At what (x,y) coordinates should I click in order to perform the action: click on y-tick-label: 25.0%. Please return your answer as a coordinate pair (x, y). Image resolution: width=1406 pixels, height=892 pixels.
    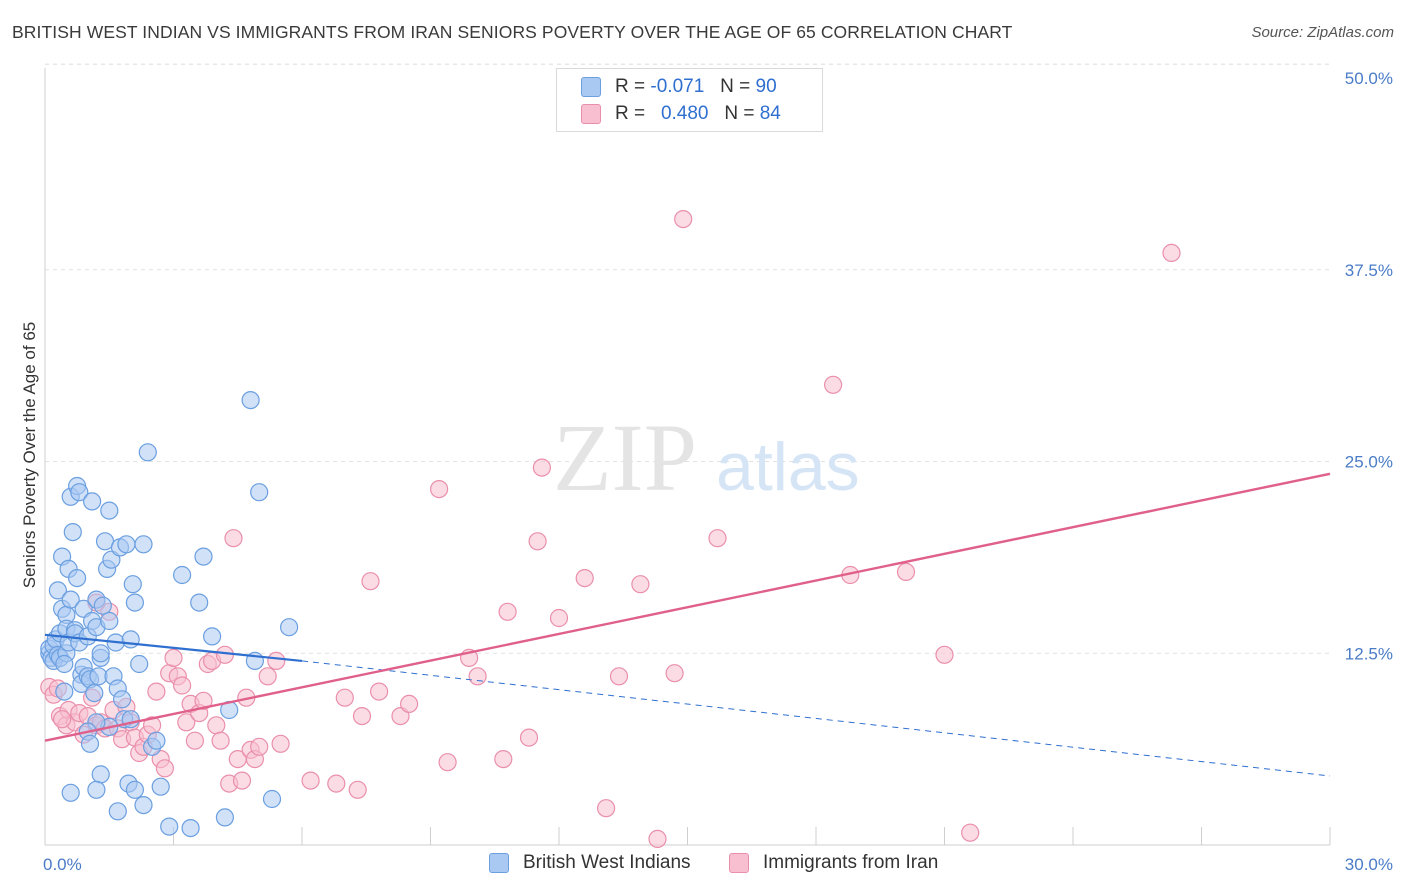
    Looking at the image, I should click on (1369, 462).